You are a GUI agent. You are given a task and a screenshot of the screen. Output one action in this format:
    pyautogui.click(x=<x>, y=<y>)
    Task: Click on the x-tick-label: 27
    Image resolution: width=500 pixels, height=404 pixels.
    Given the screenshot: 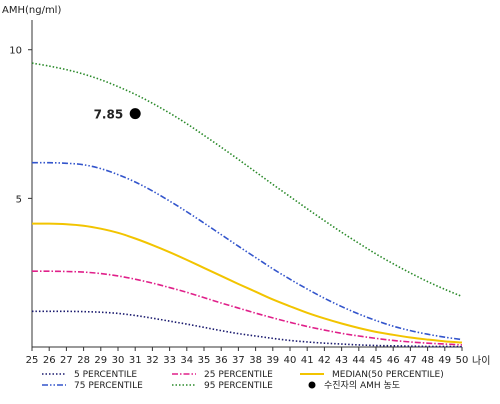 What is the action you would take?
    pyautogui.click(x=66, y=360)
    